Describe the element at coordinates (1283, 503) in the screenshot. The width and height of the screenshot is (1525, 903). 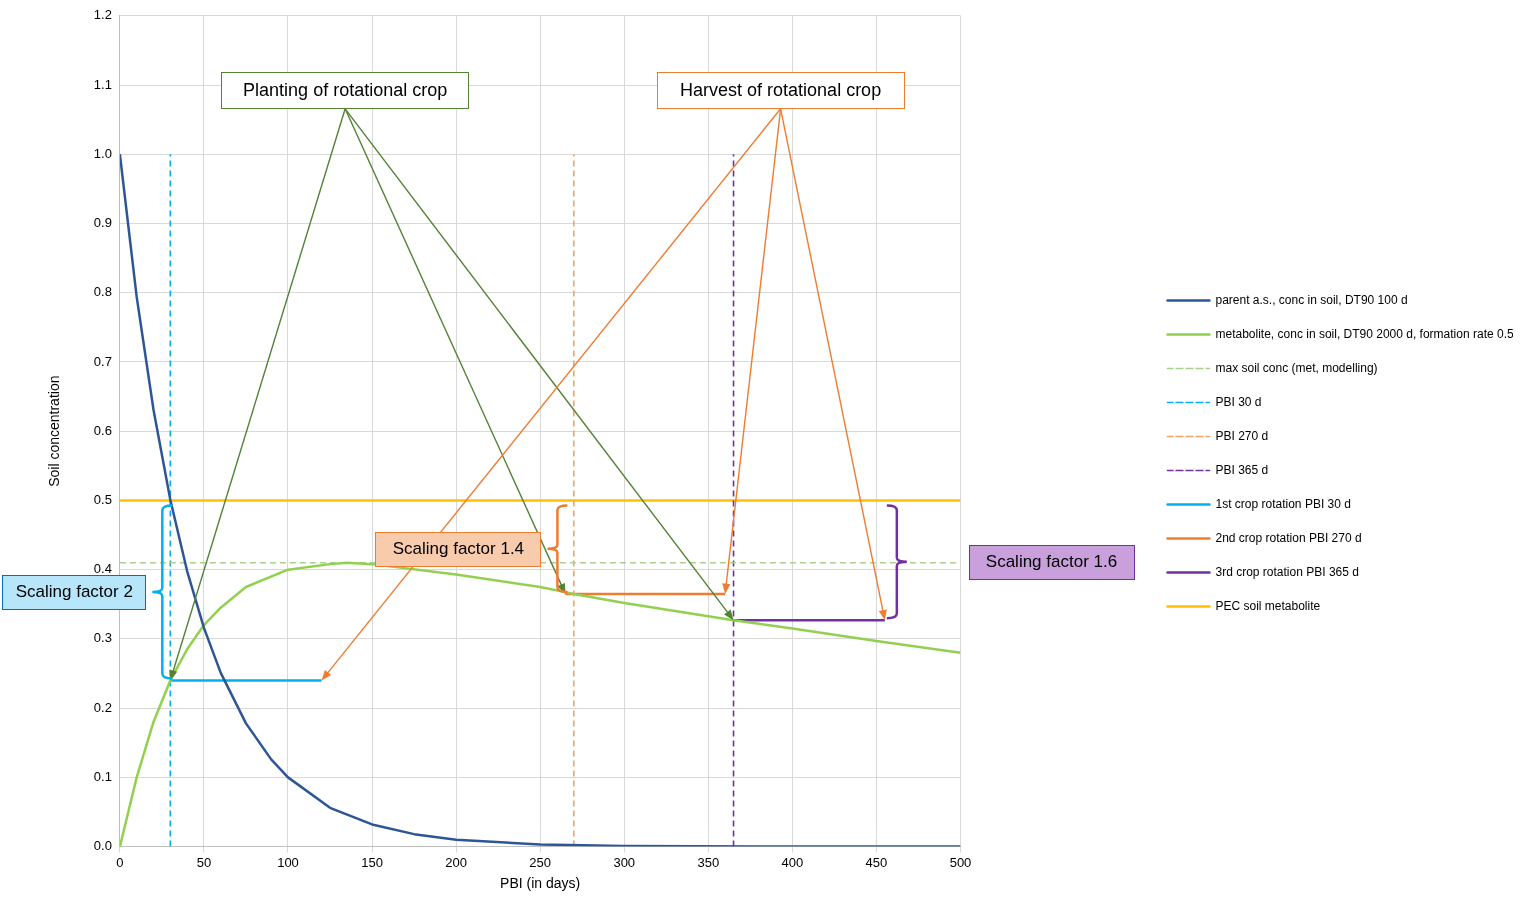
I see `legend-label: 1st crop rotation PBI 30 d` at that location.